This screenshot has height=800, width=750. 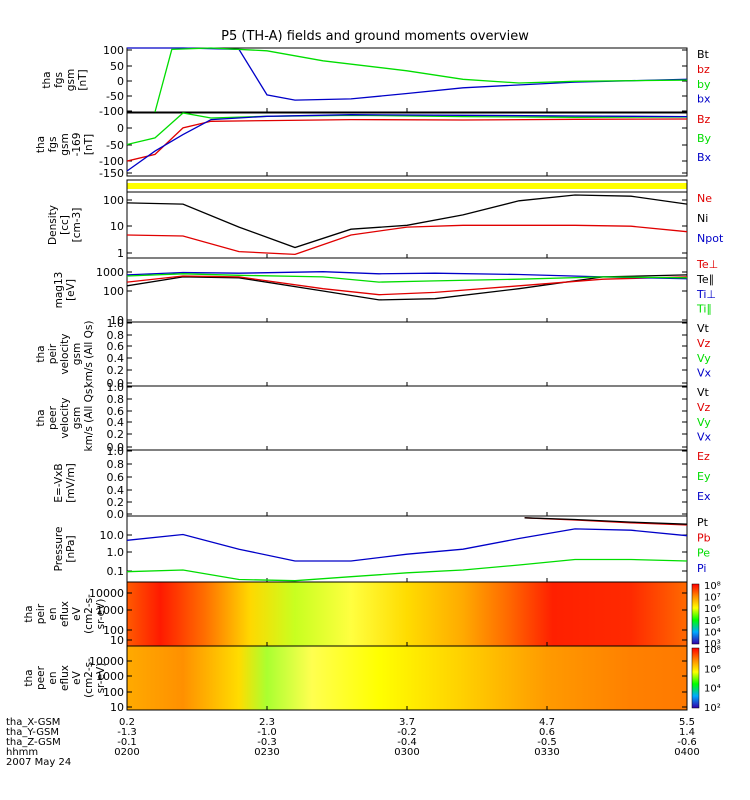 I want to click on legend-By: By, so click(x=704, y=138).